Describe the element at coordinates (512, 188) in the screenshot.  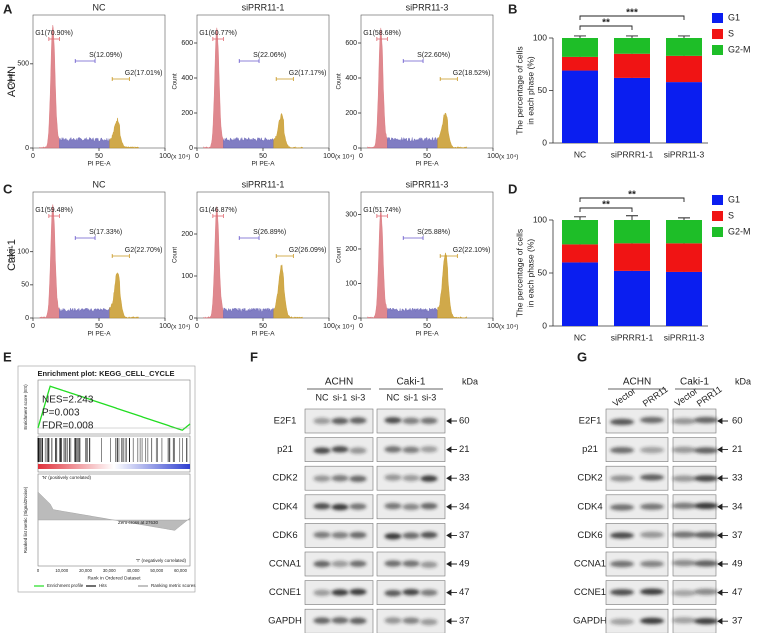
I see `panel-letter: D` at that location.